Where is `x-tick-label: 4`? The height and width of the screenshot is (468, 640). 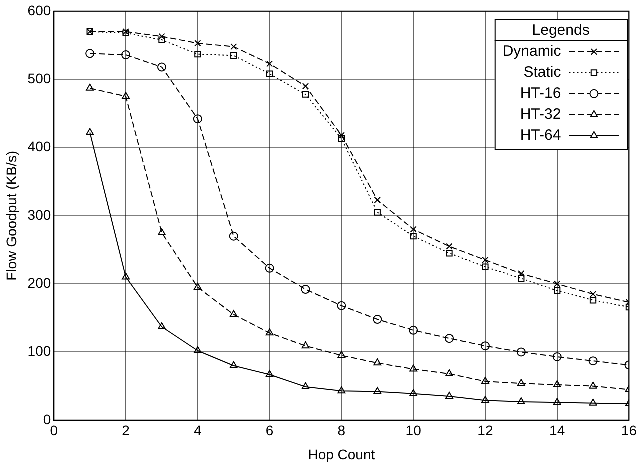
x-tick-label: 4 is located at coordinates (198, 430).